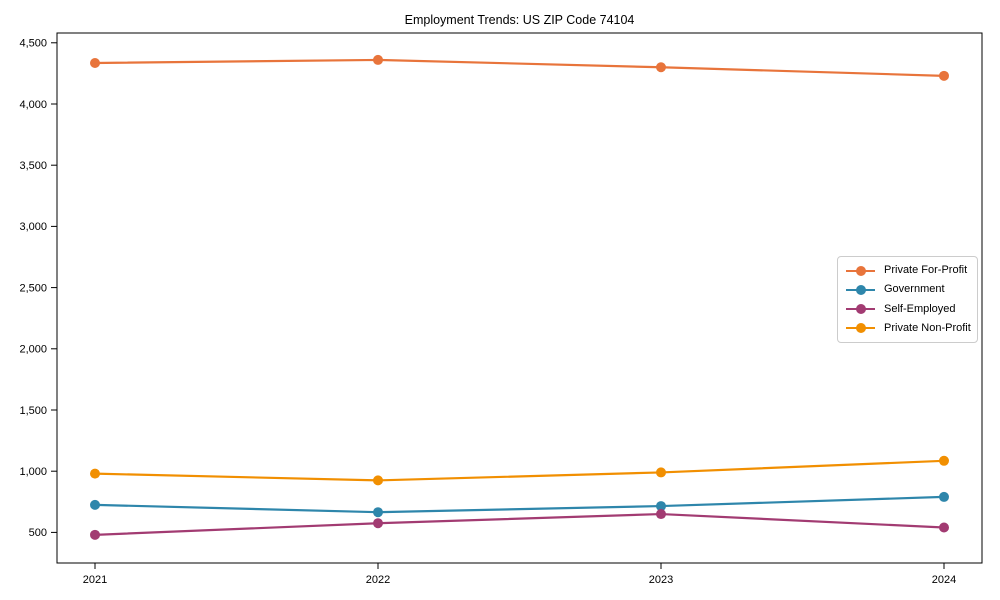  I want to click on y-tick-label: 500, so click(38, 533).